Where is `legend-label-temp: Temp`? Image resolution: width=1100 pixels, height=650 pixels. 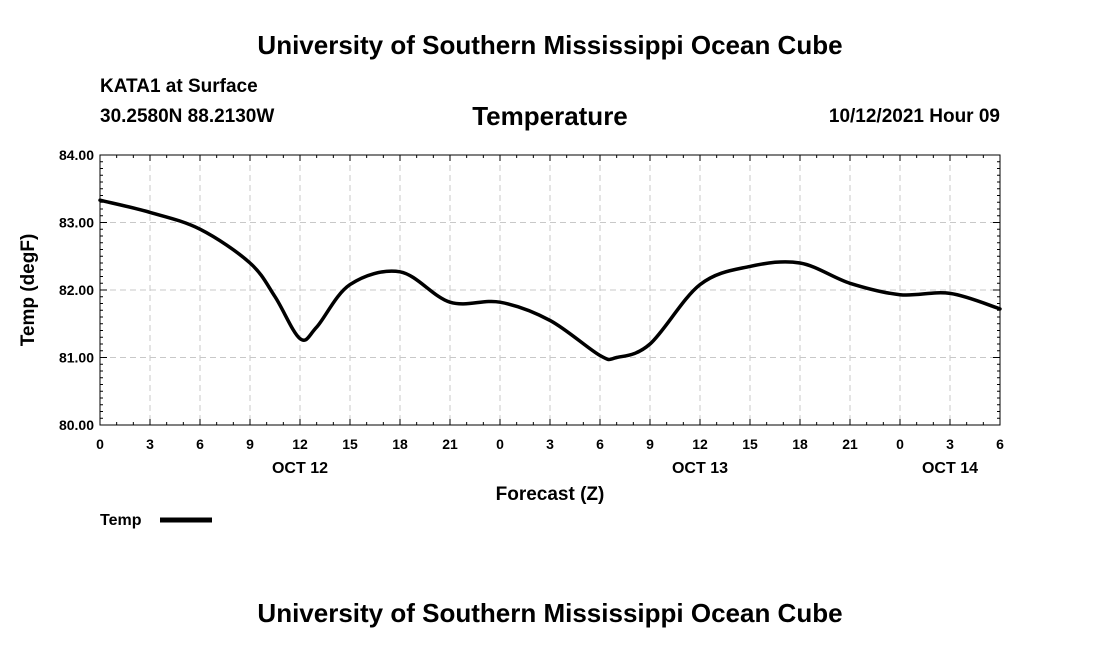
legend-label-temp: Temp is located at coordinates (121, 520).